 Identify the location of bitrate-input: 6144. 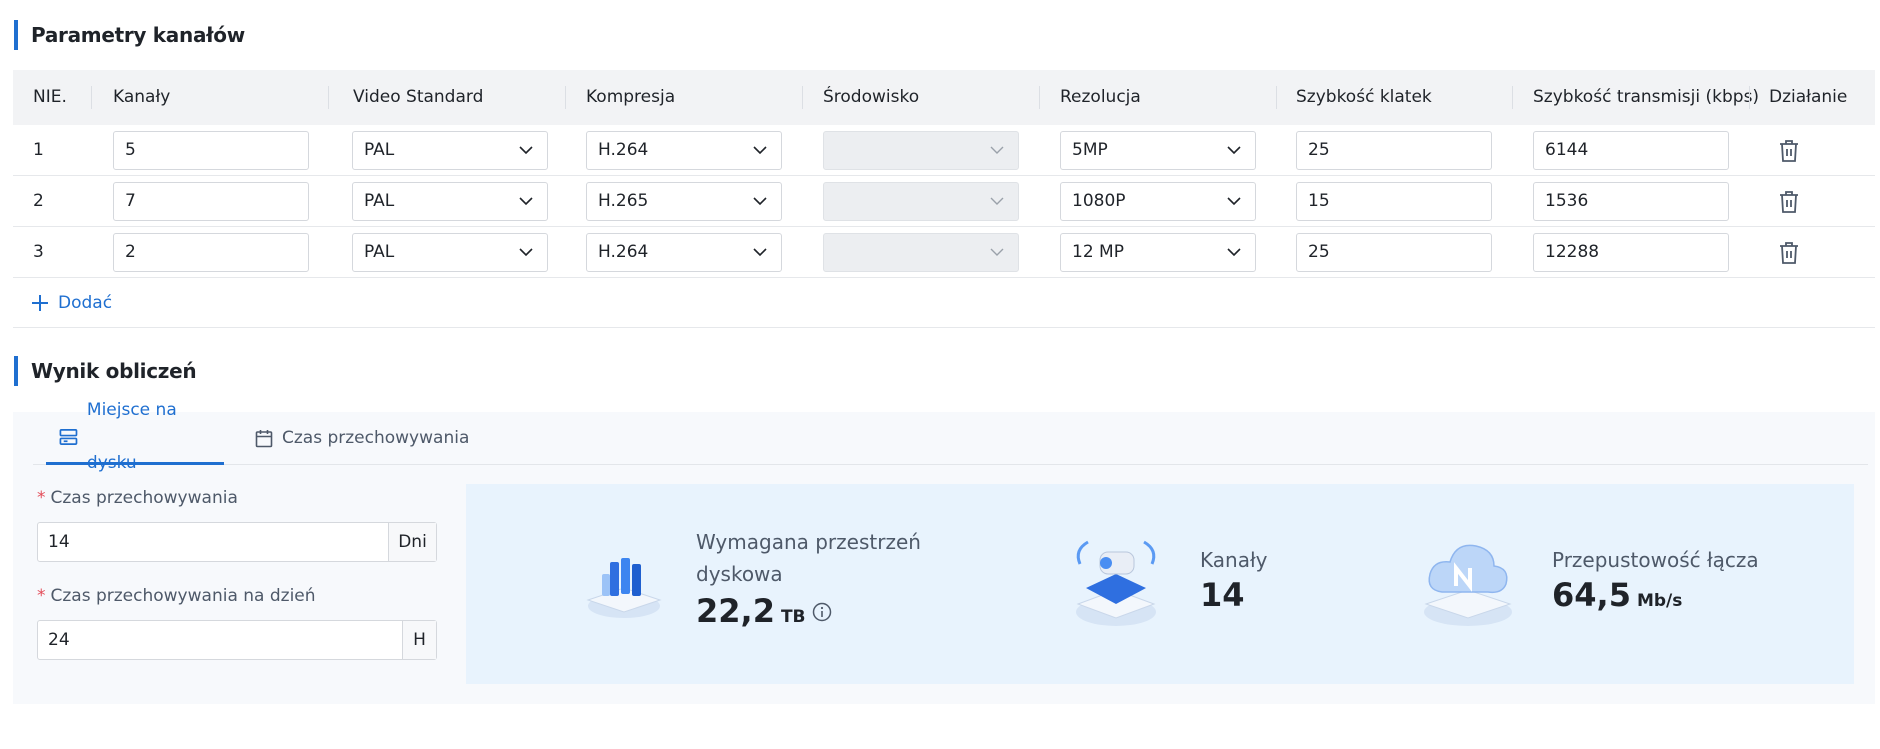
(1631, 150).